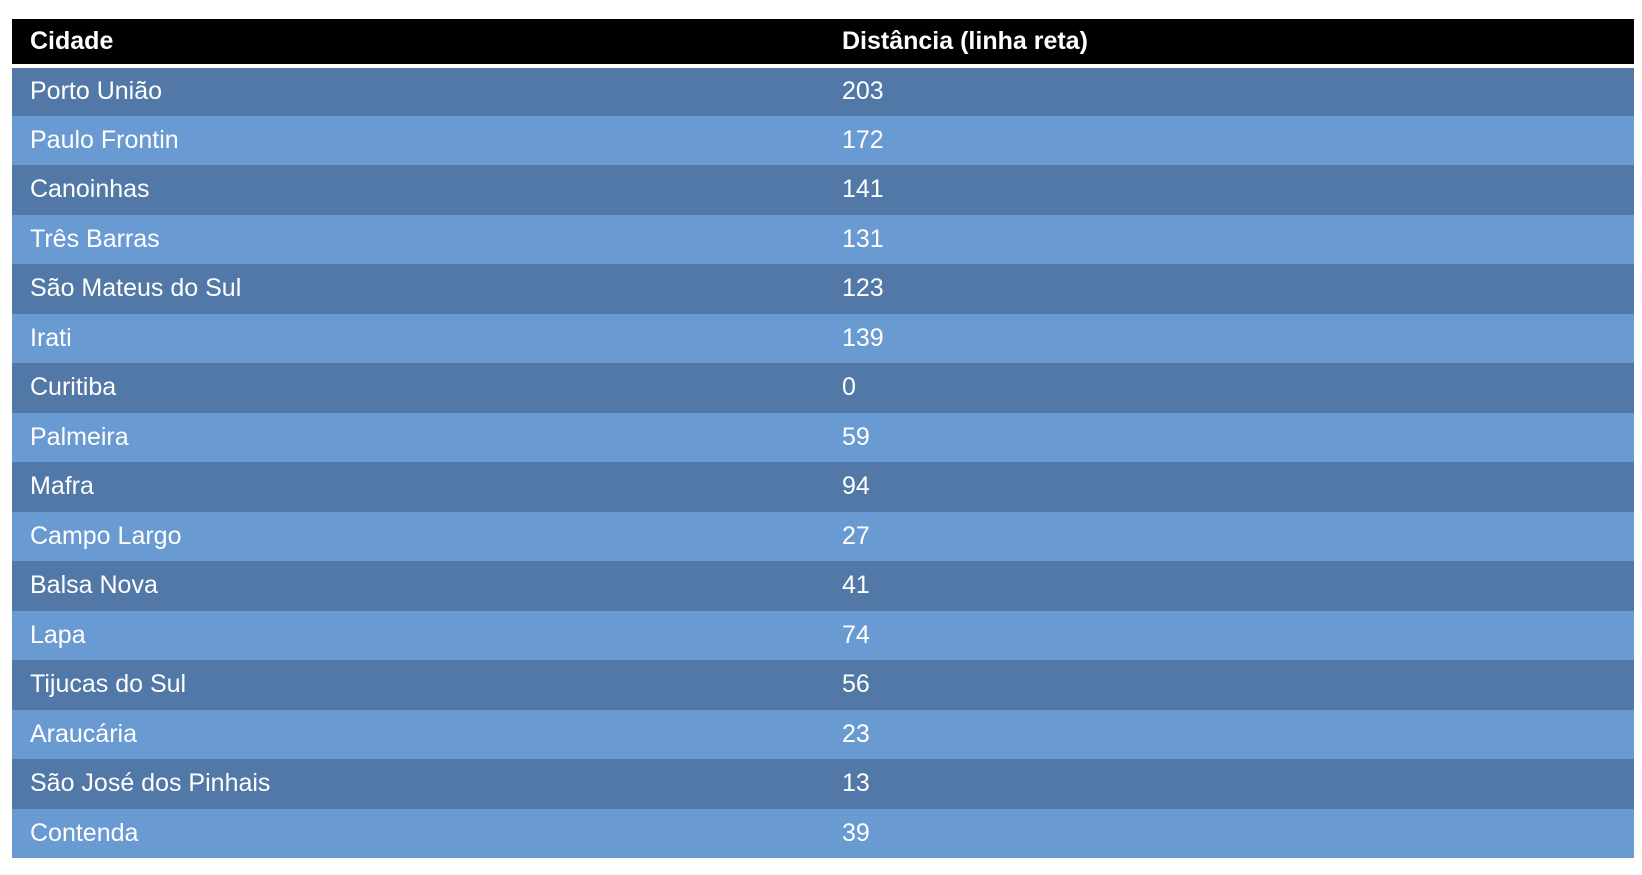 The height and width of the screenshot is (875, 1642). Describe the element at coordinates (823, 388) in the screenshot. I see `table-row: Curitiba 0` at that location.